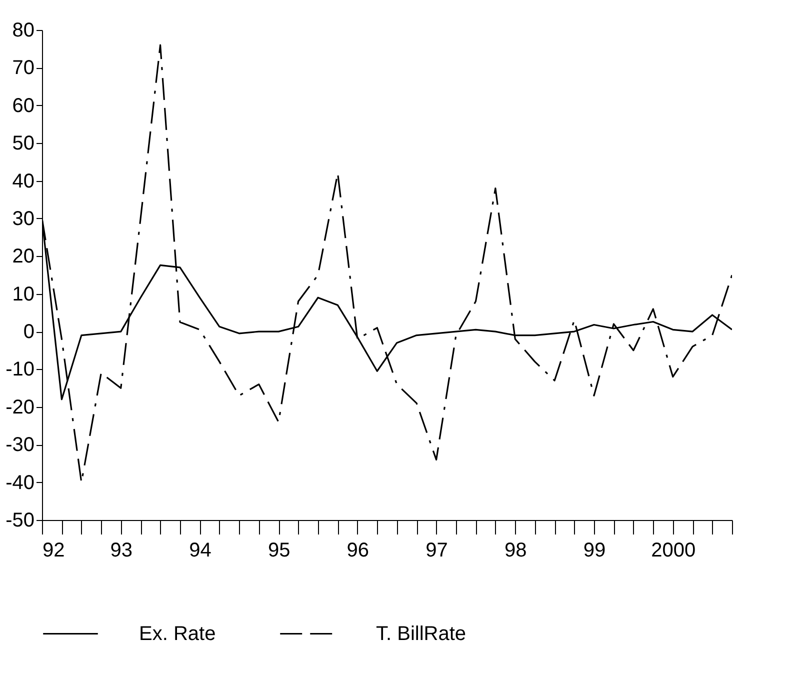 The image size is (792, 676). I want to click on x-tick-label: 92, so click(53, 551).